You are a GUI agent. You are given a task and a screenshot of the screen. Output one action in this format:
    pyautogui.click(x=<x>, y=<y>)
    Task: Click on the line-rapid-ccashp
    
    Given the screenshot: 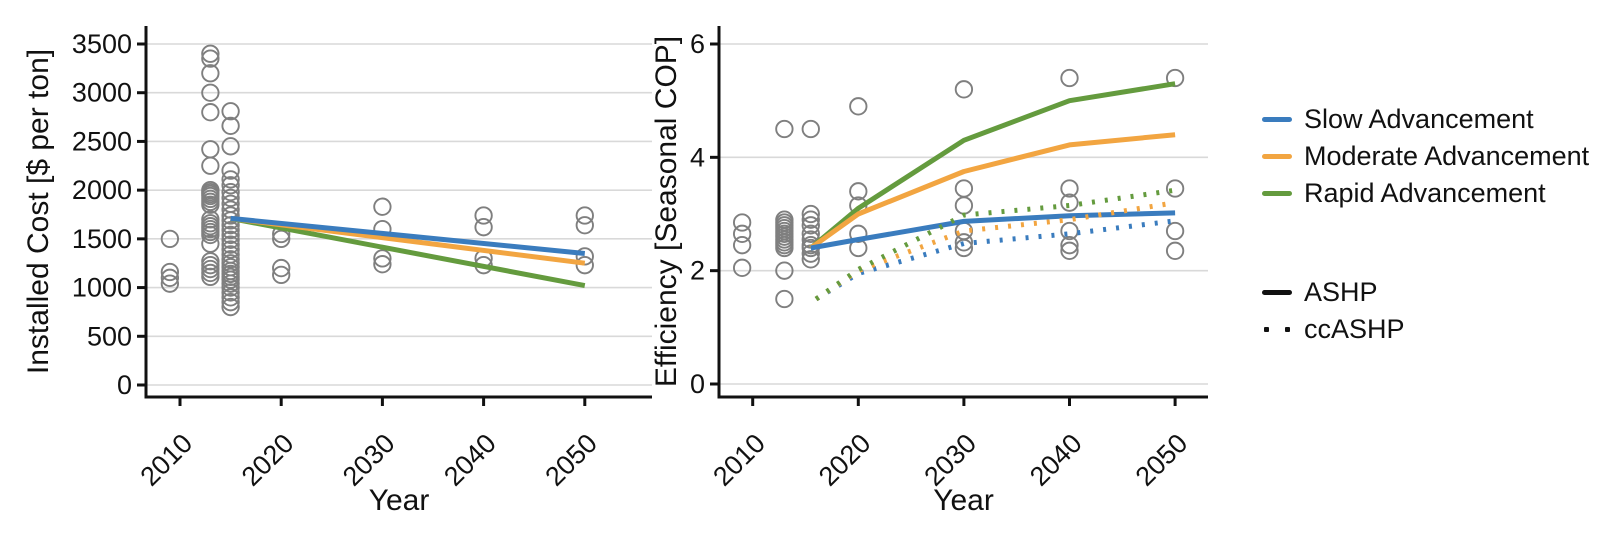 What is the action you would take?
    pyautogui.click(x=995, y=244)
    